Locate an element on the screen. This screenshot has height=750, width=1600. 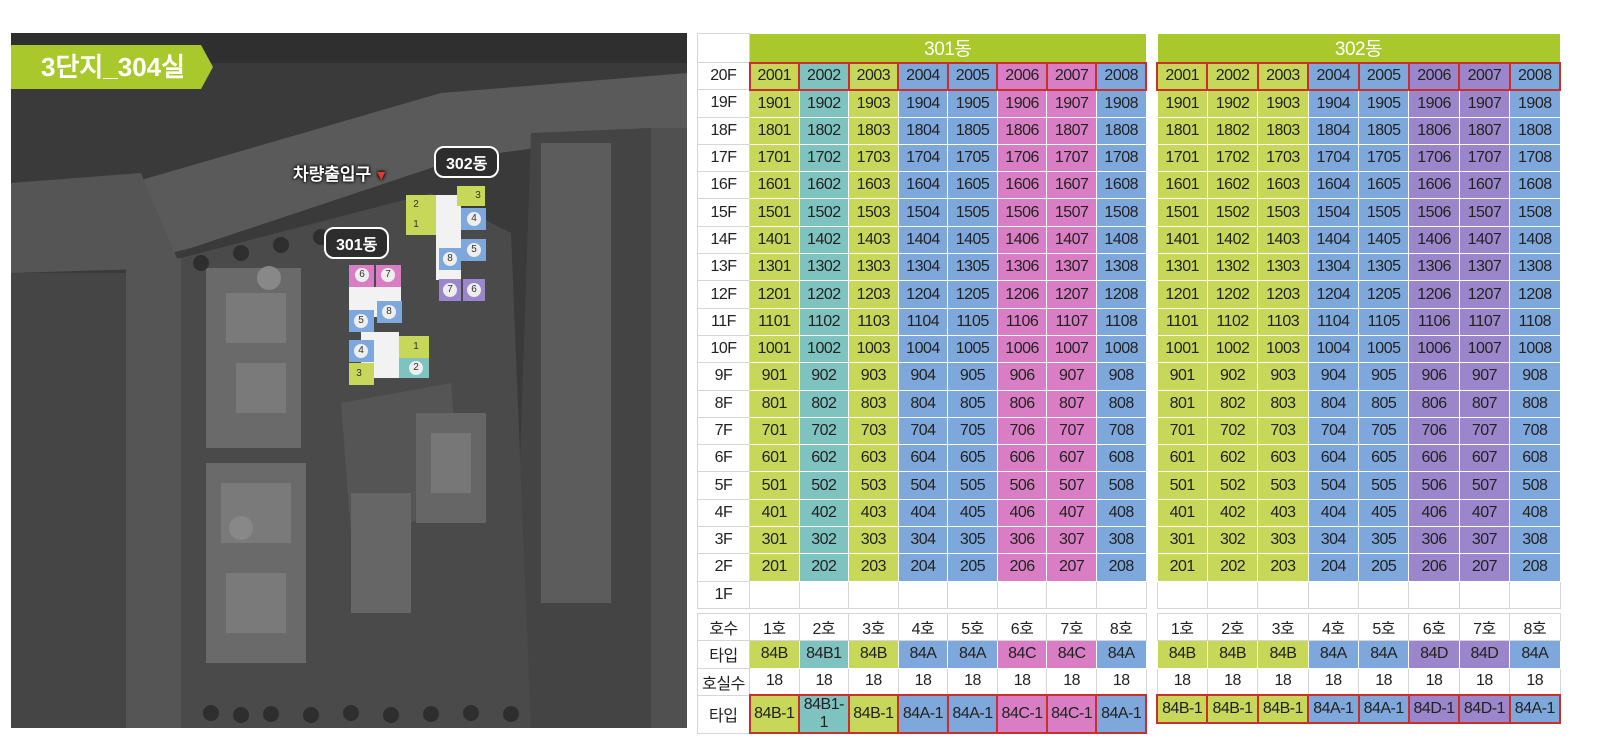
unit-cell: 507 is located at coordinates (1484, 485).